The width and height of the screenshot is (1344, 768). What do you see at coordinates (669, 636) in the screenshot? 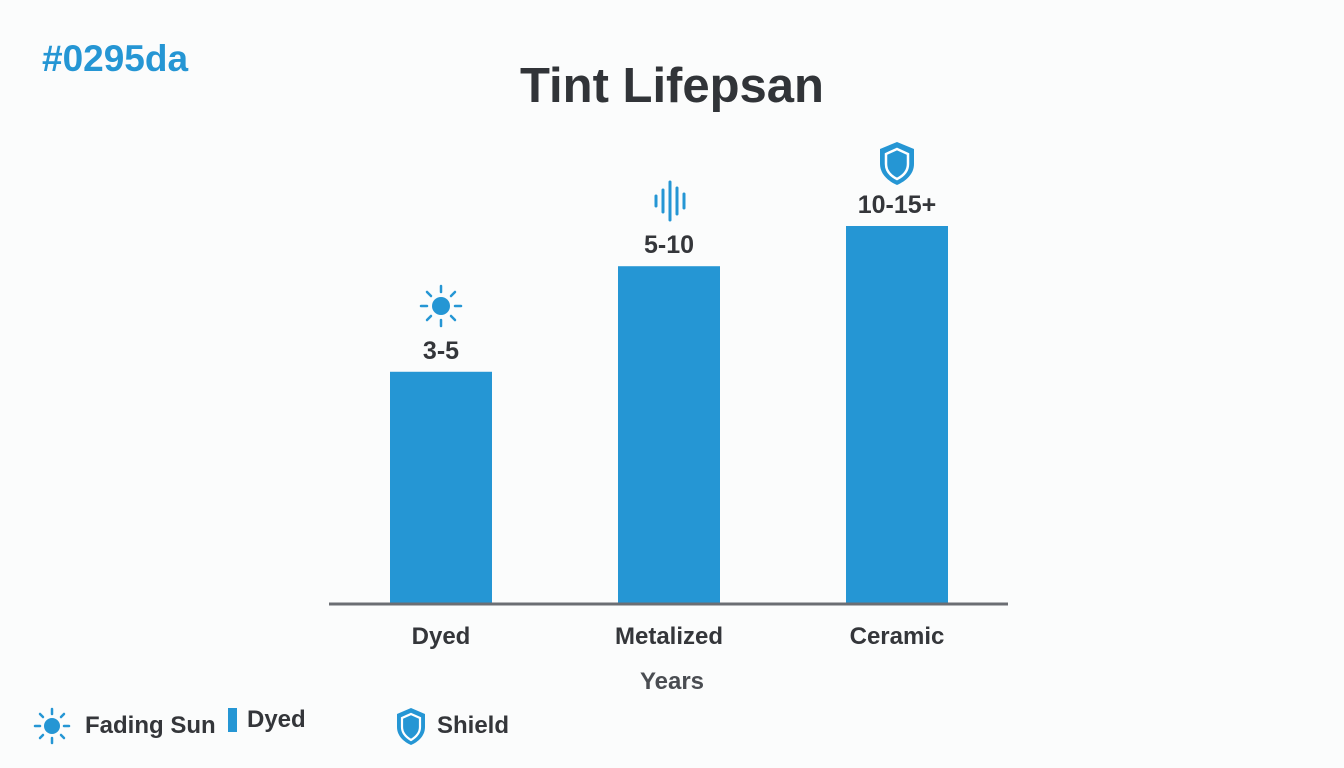
I see `x-tick-label: Metalized` at bounding box center [669, 636].